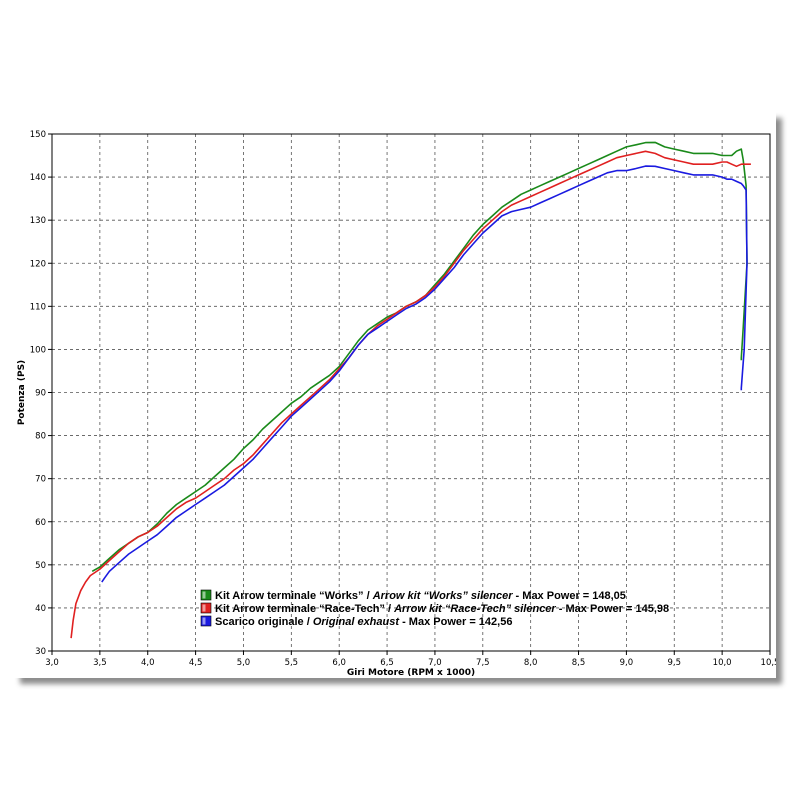  Describe the element at coordinates (357, 622) in the screenshot. I see `legend-text-italic: Original exhaust` at that location.